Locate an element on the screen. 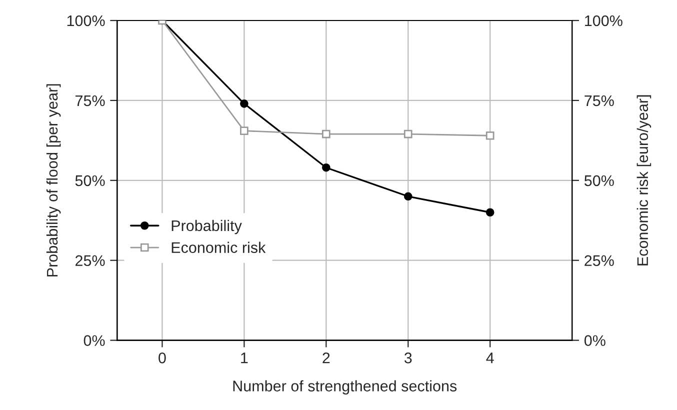  y-tick-label: 25% is located at coordinates (90, 260).